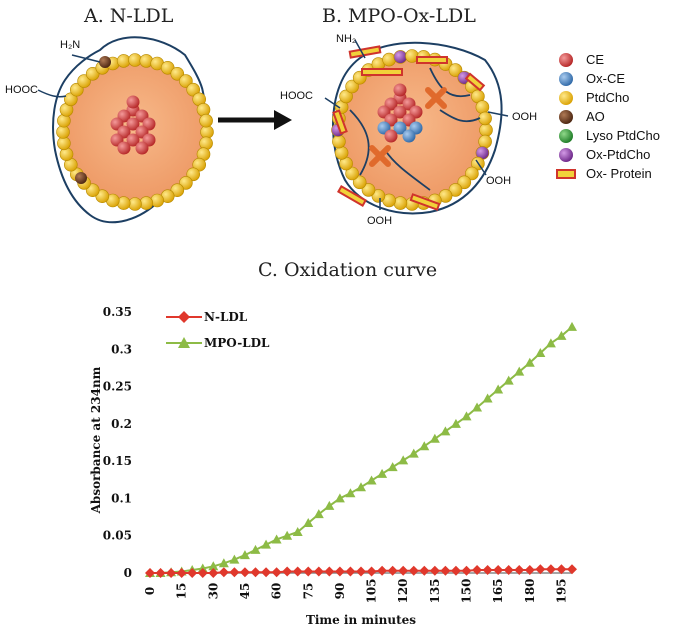 The height and width of the screenshot is (631, 685). Describe the element at coordinates (346, 39) in the screenshot. I see `amine-label: NH₂` at that location.